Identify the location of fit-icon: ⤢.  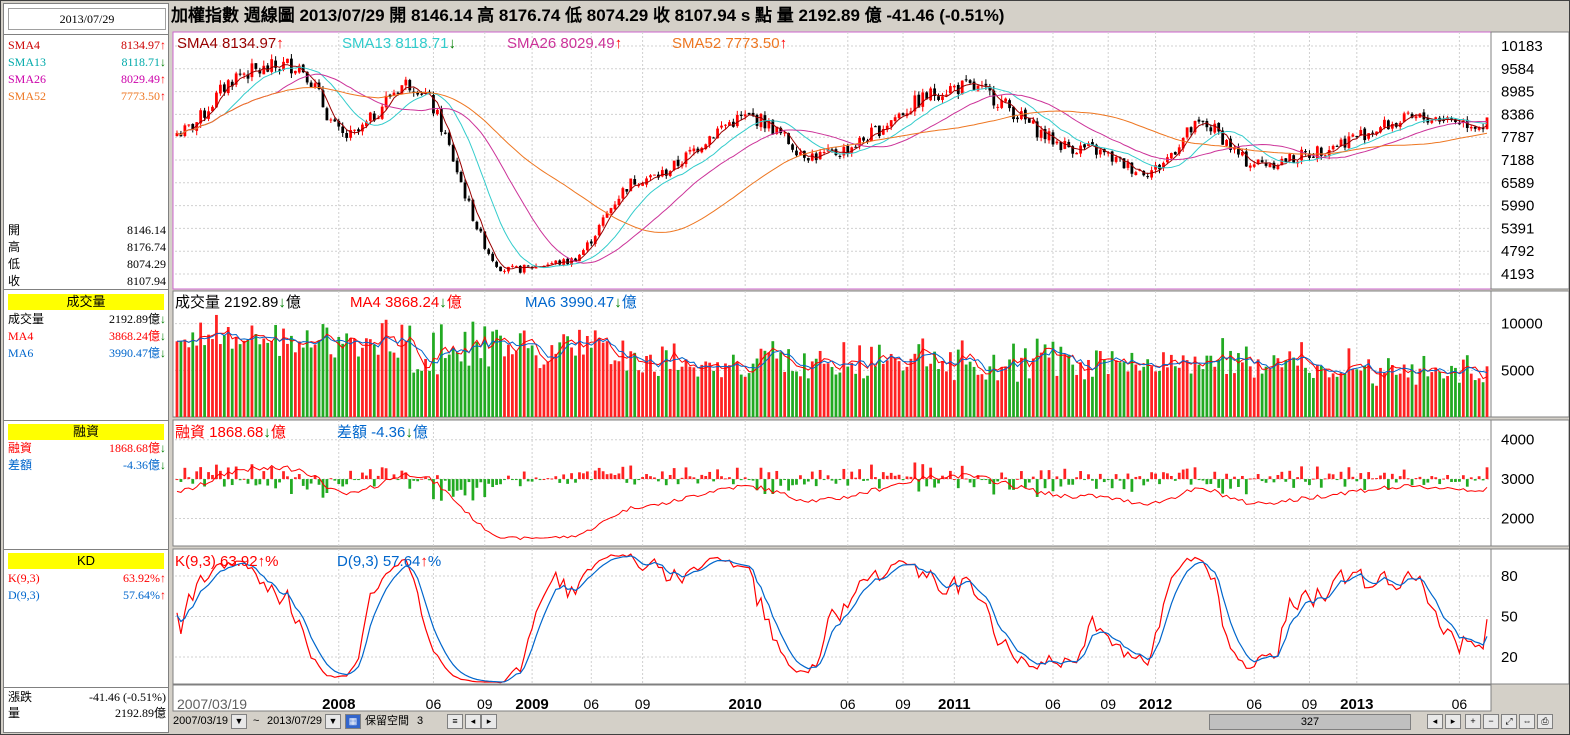
(1509, 721).